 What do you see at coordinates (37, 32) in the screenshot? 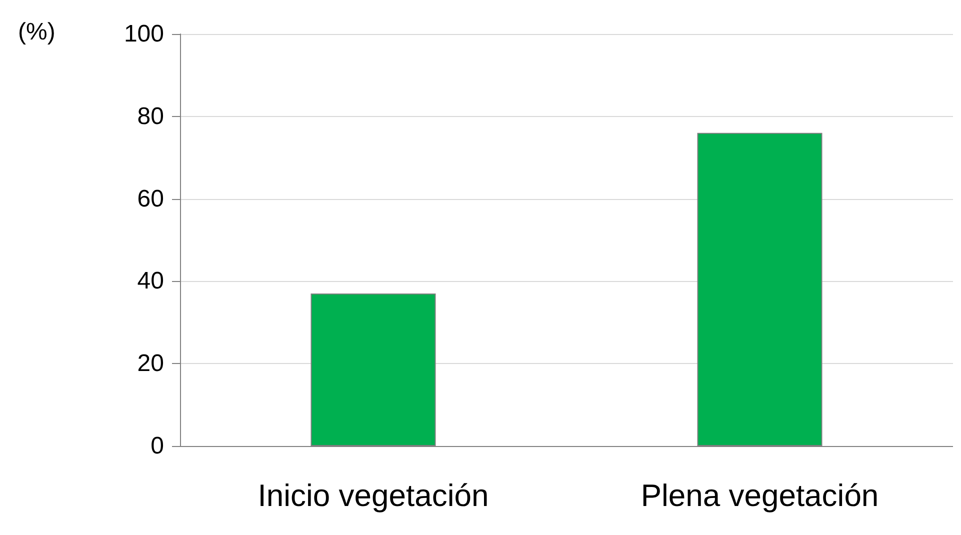
I see `y-axis-title: (%)` at bounding box center [37, 32].